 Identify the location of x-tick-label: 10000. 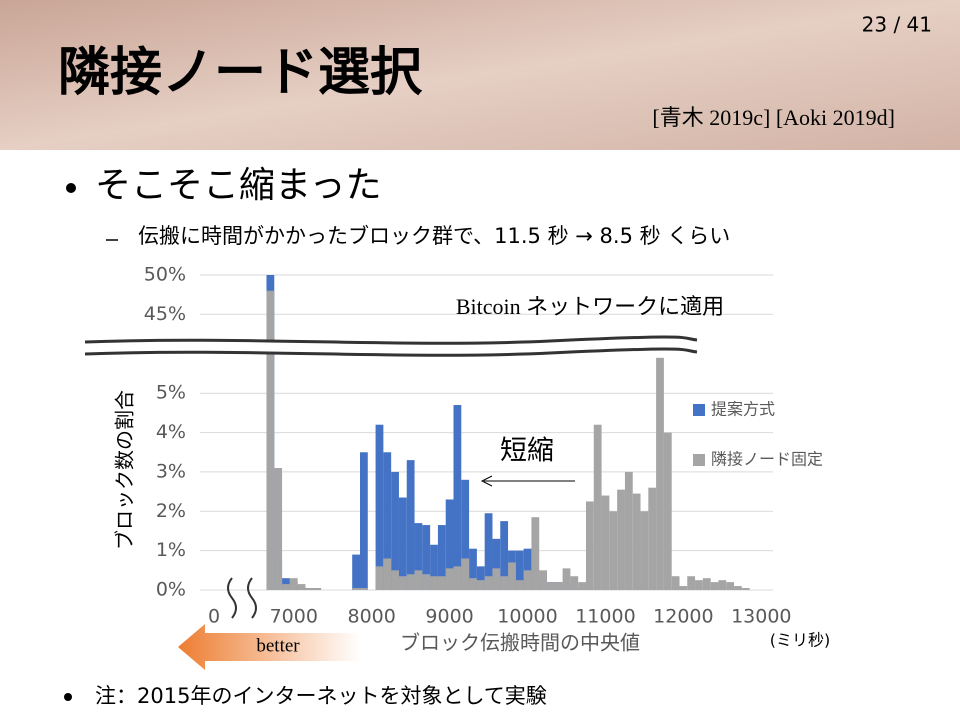
(527, 617).